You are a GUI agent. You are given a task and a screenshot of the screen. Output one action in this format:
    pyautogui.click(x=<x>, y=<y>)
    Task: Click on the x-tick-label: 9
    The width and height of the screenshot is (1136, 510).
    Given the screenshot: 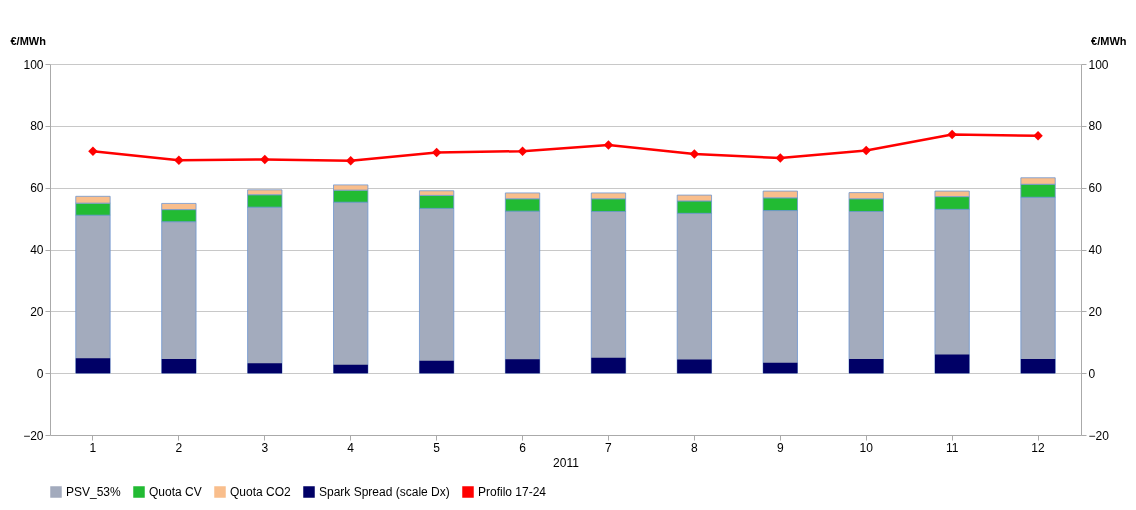 What is the action you would take?
    pyautogui.click(x=780, y=447)
    